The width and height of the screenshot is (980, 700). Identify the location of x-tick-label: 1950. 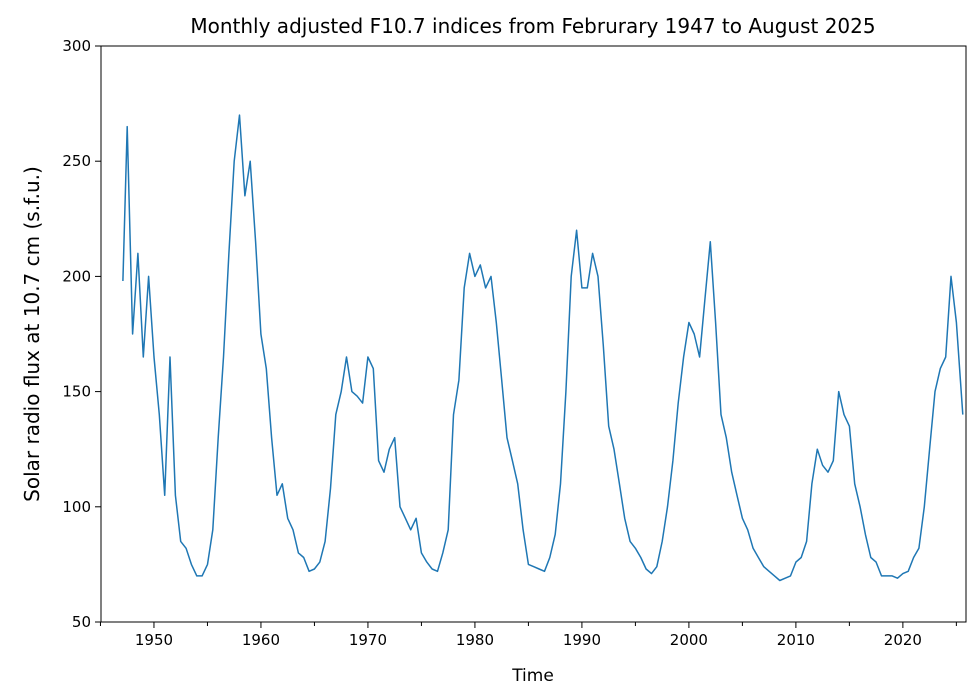
(154, 640).